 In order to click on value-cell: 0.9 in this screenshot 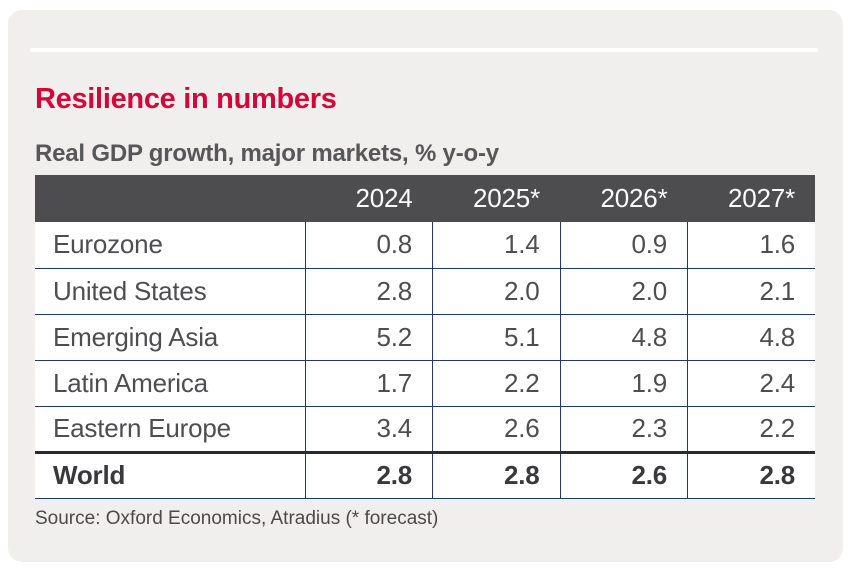, I will do `click(623, 245)`.